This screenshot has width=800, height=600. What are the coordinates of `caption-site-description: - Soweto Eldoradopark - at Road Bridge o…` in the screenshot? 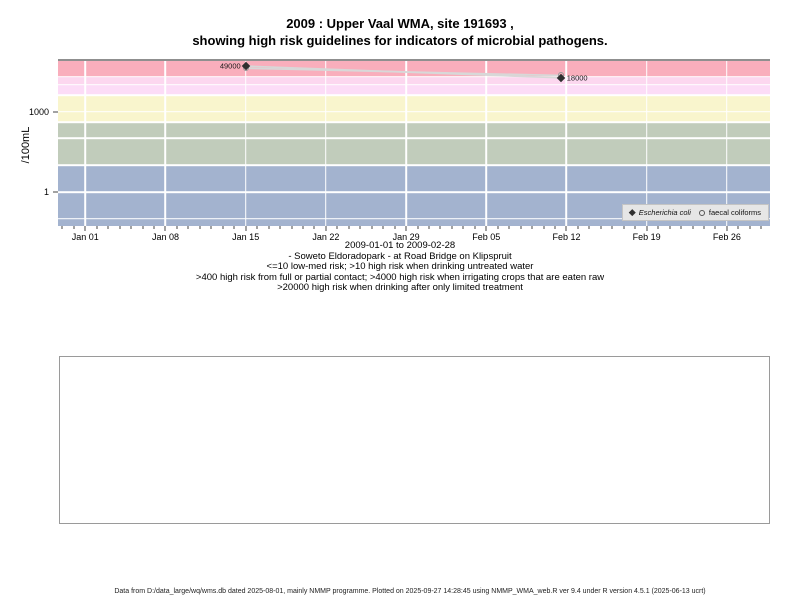 It's located at (400, 256).